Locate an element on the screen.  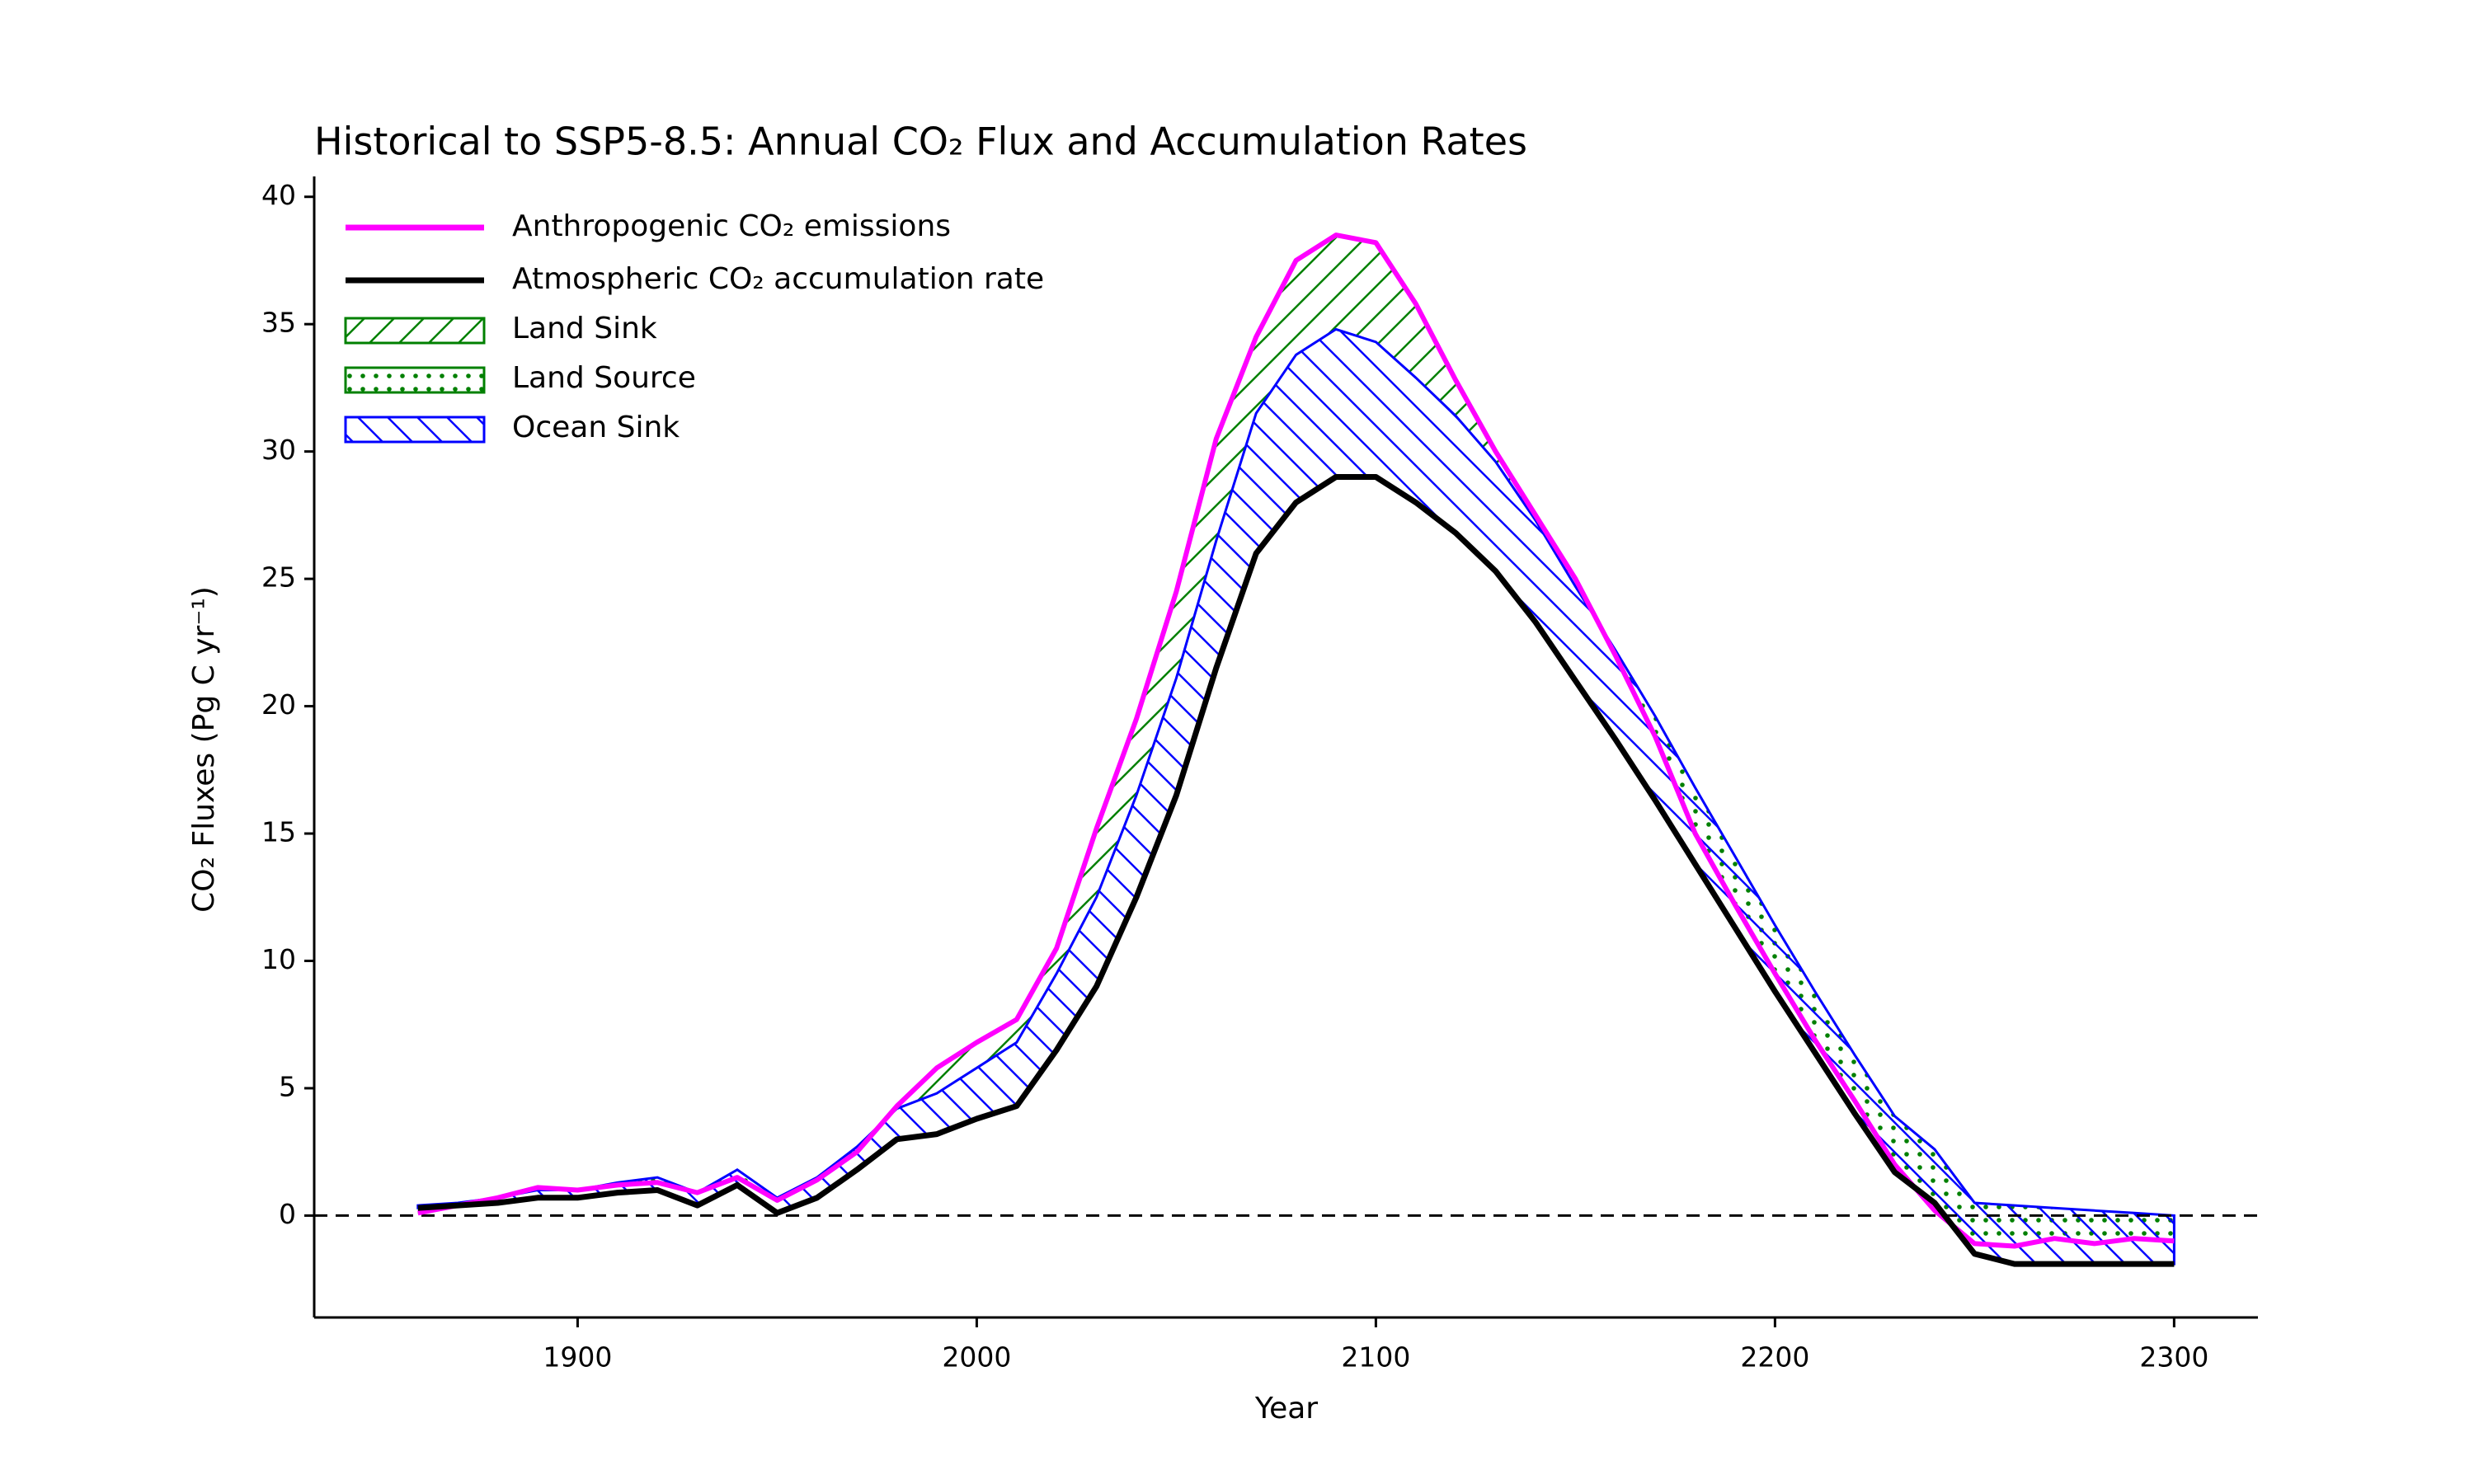
x-axis-label: Year is located at coordinates (1286, 1408).